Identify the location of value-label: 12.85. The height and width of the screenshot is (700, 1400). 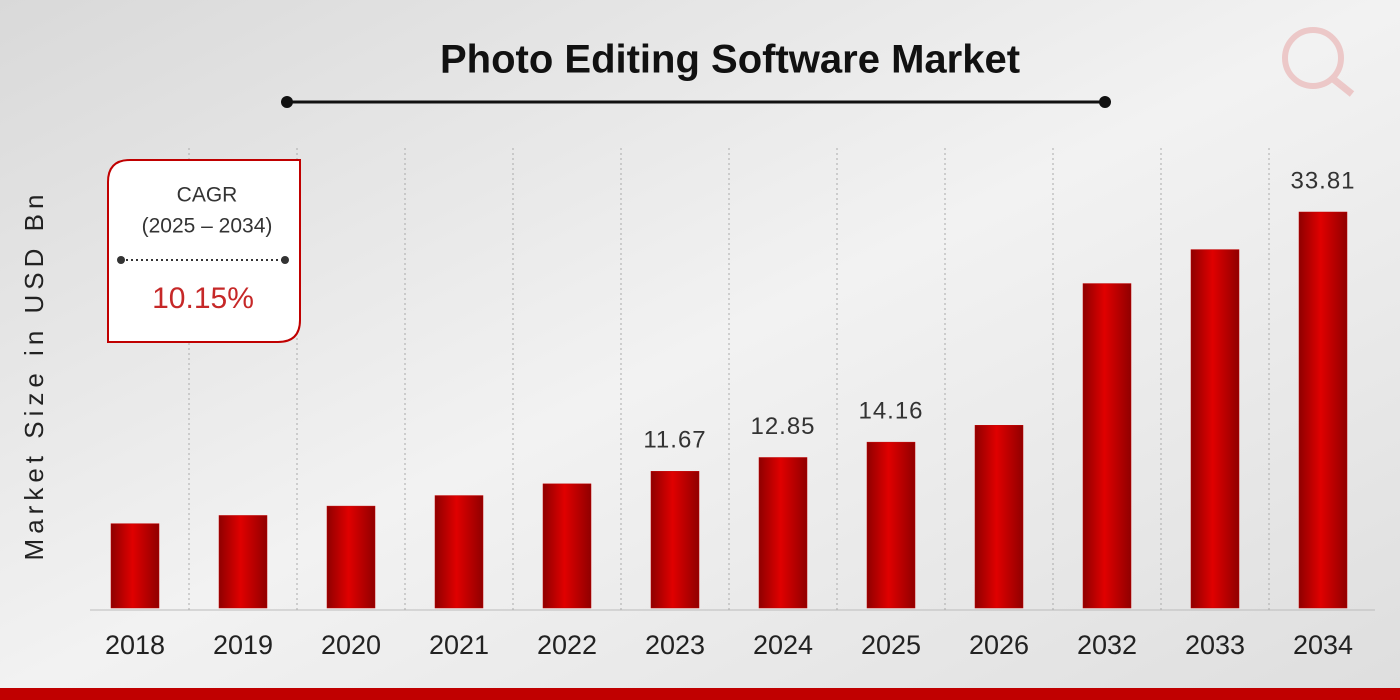
(782, 426).